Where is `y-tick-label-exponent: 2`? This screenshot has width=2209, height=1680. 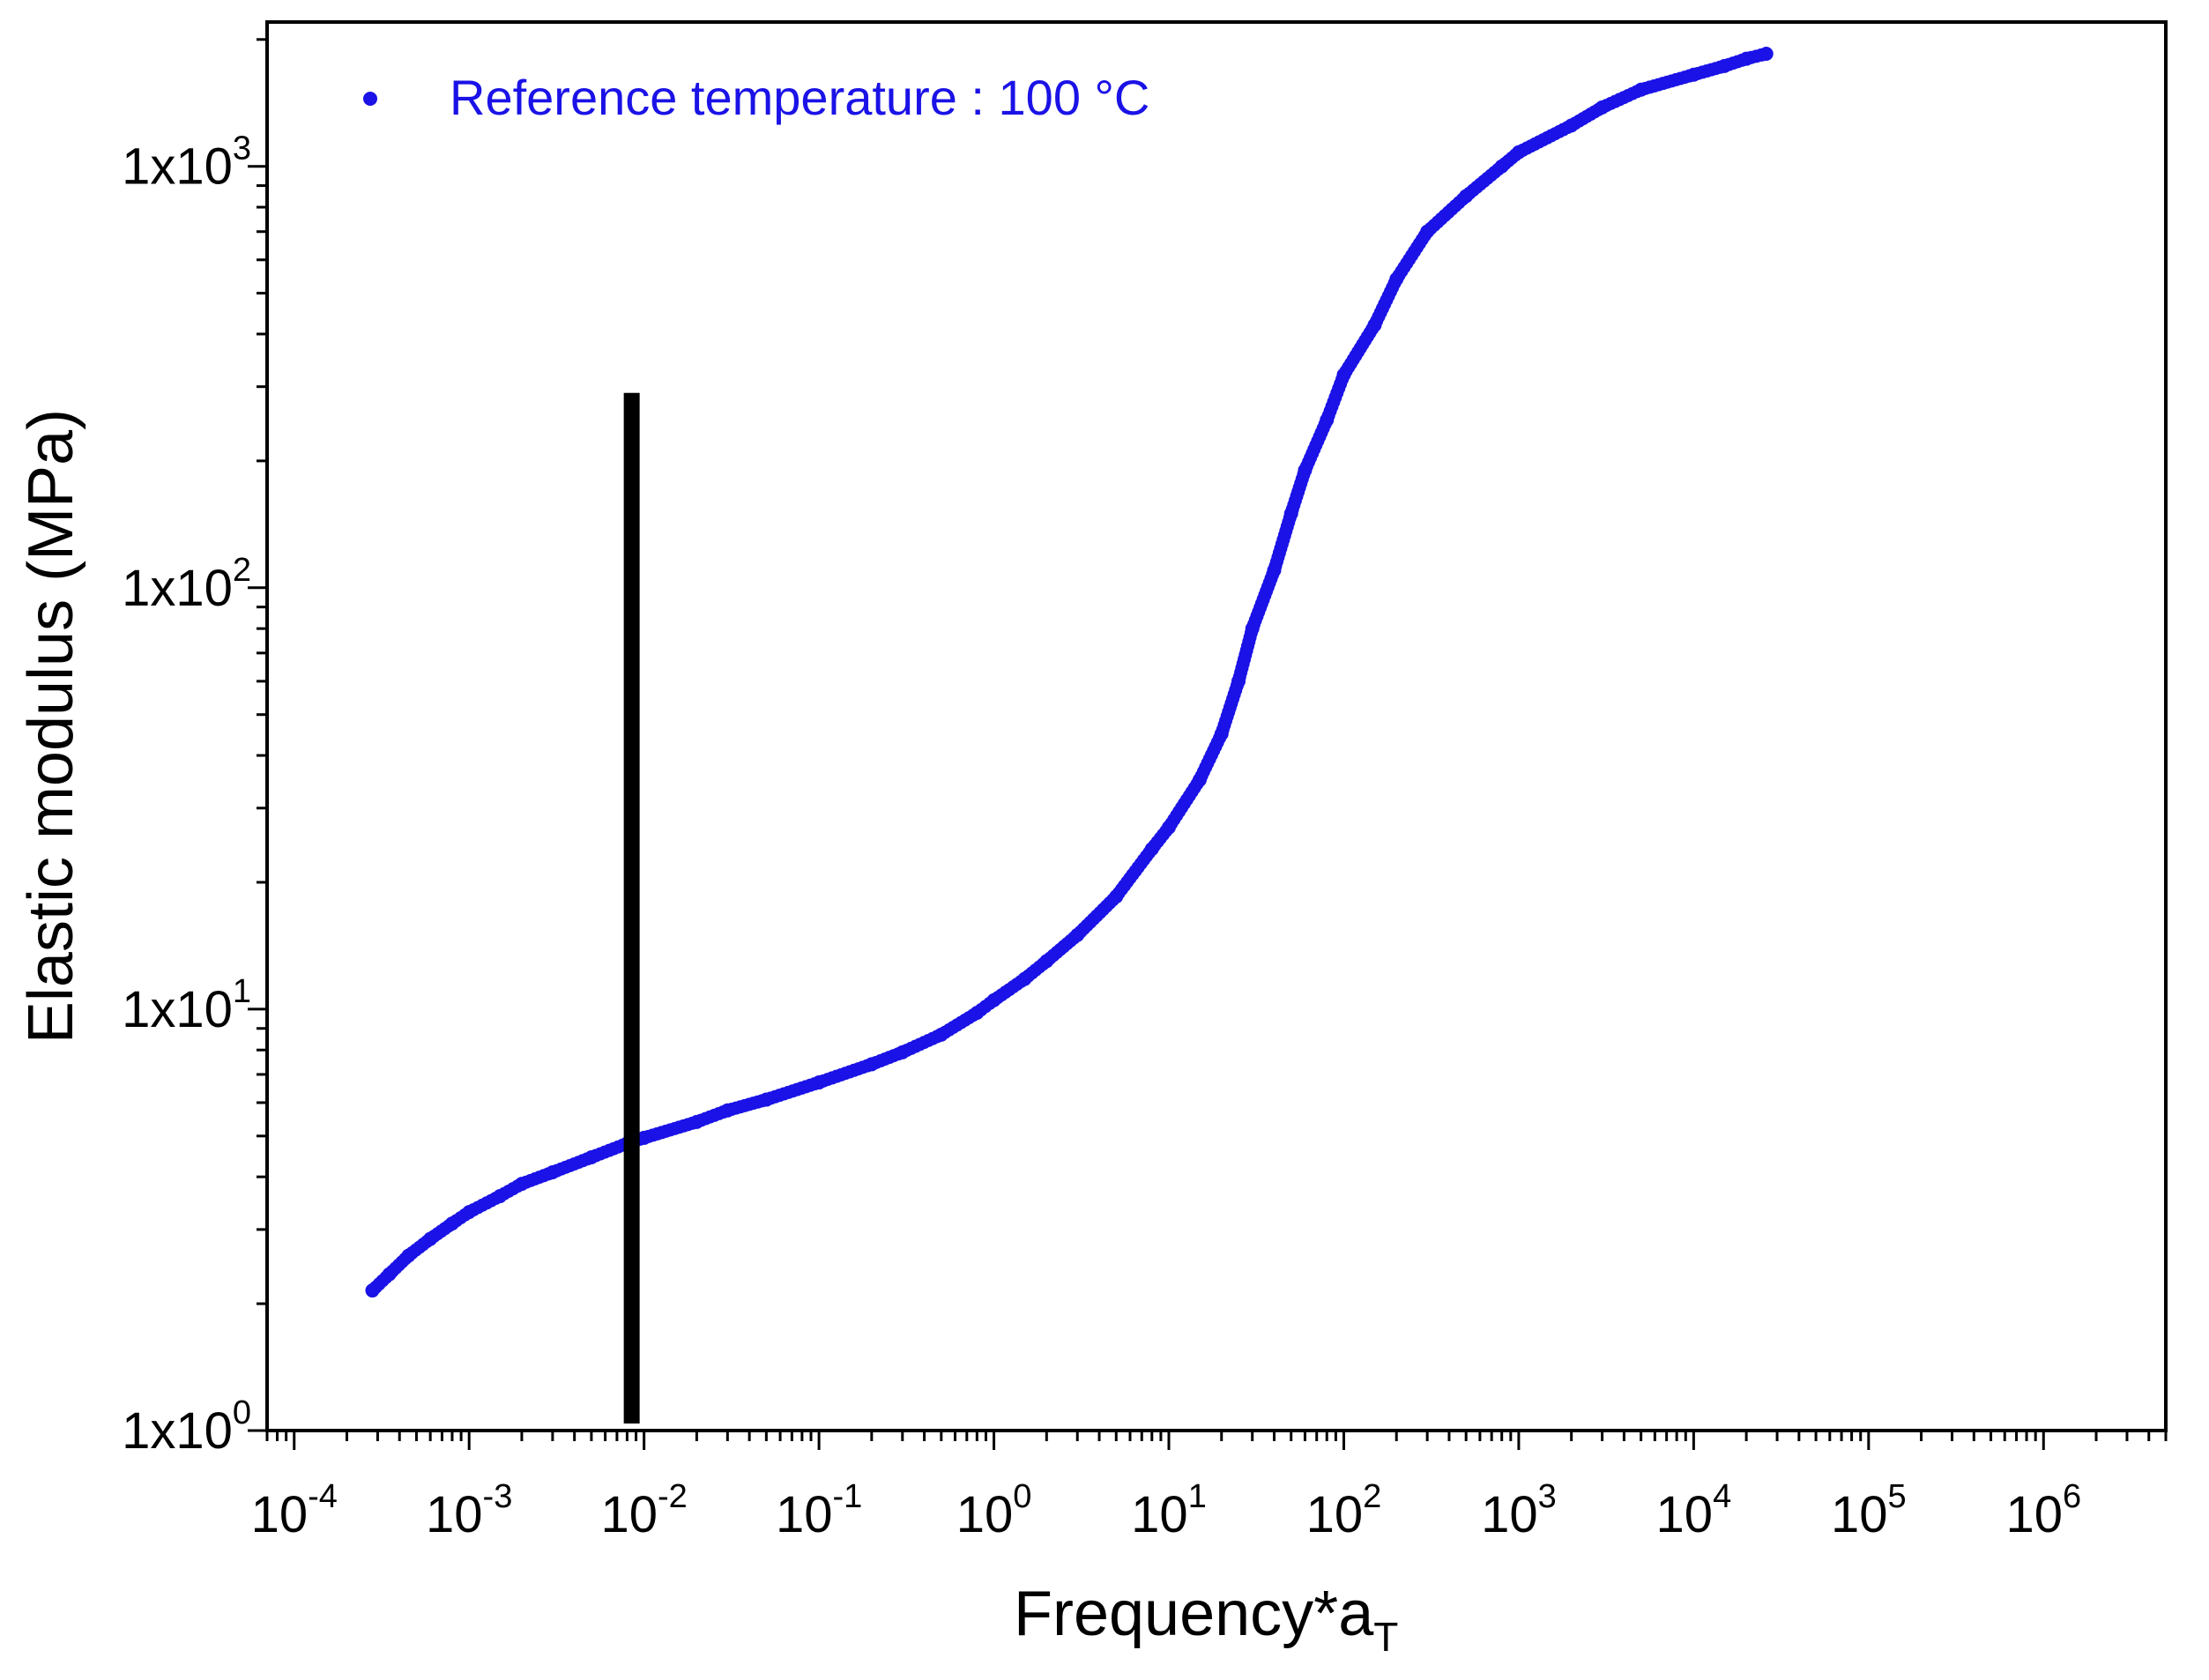
y-tick-label-exponent: 2 is located at coordinates (242, 570).